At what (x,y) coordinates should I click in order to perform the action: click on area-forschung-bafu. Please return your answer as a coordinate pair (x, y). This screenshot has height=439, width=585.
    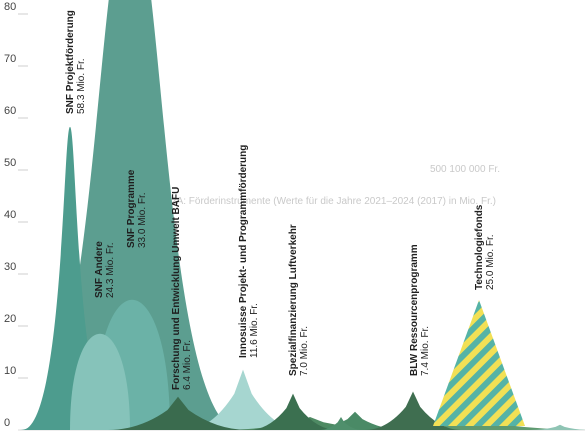
    Looking at the image, I should click on (178, 413).